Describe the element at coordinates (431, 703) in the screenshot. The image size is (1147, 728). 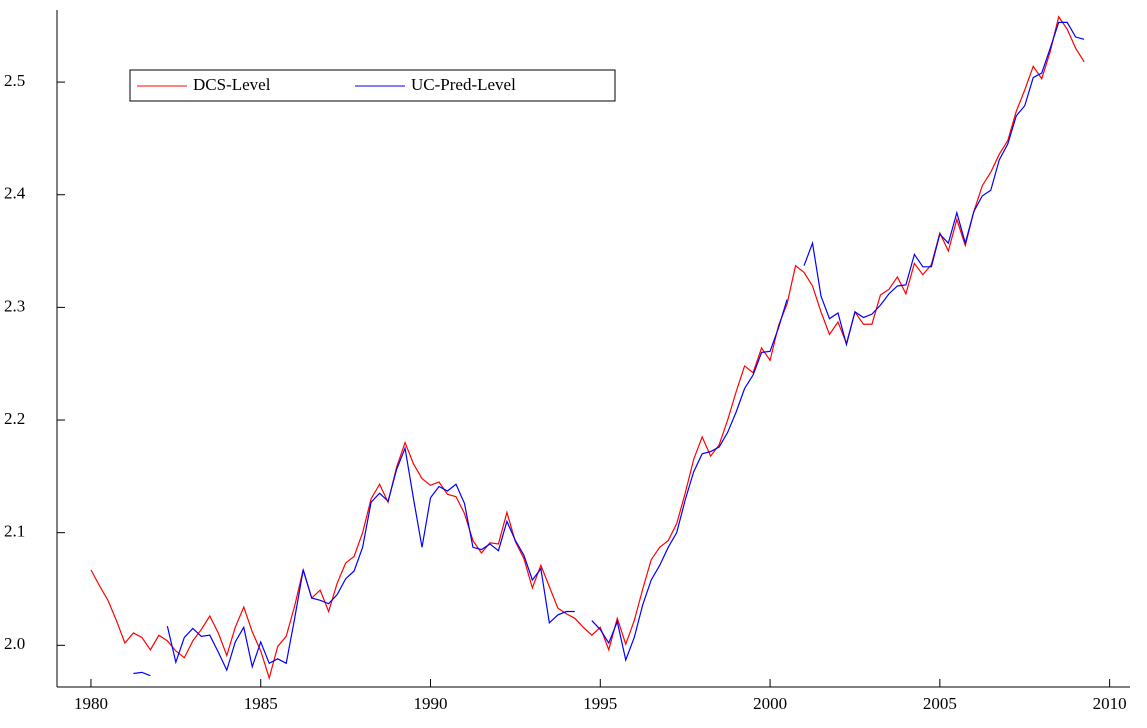
I see `x-tick-label: 1990` at that location.